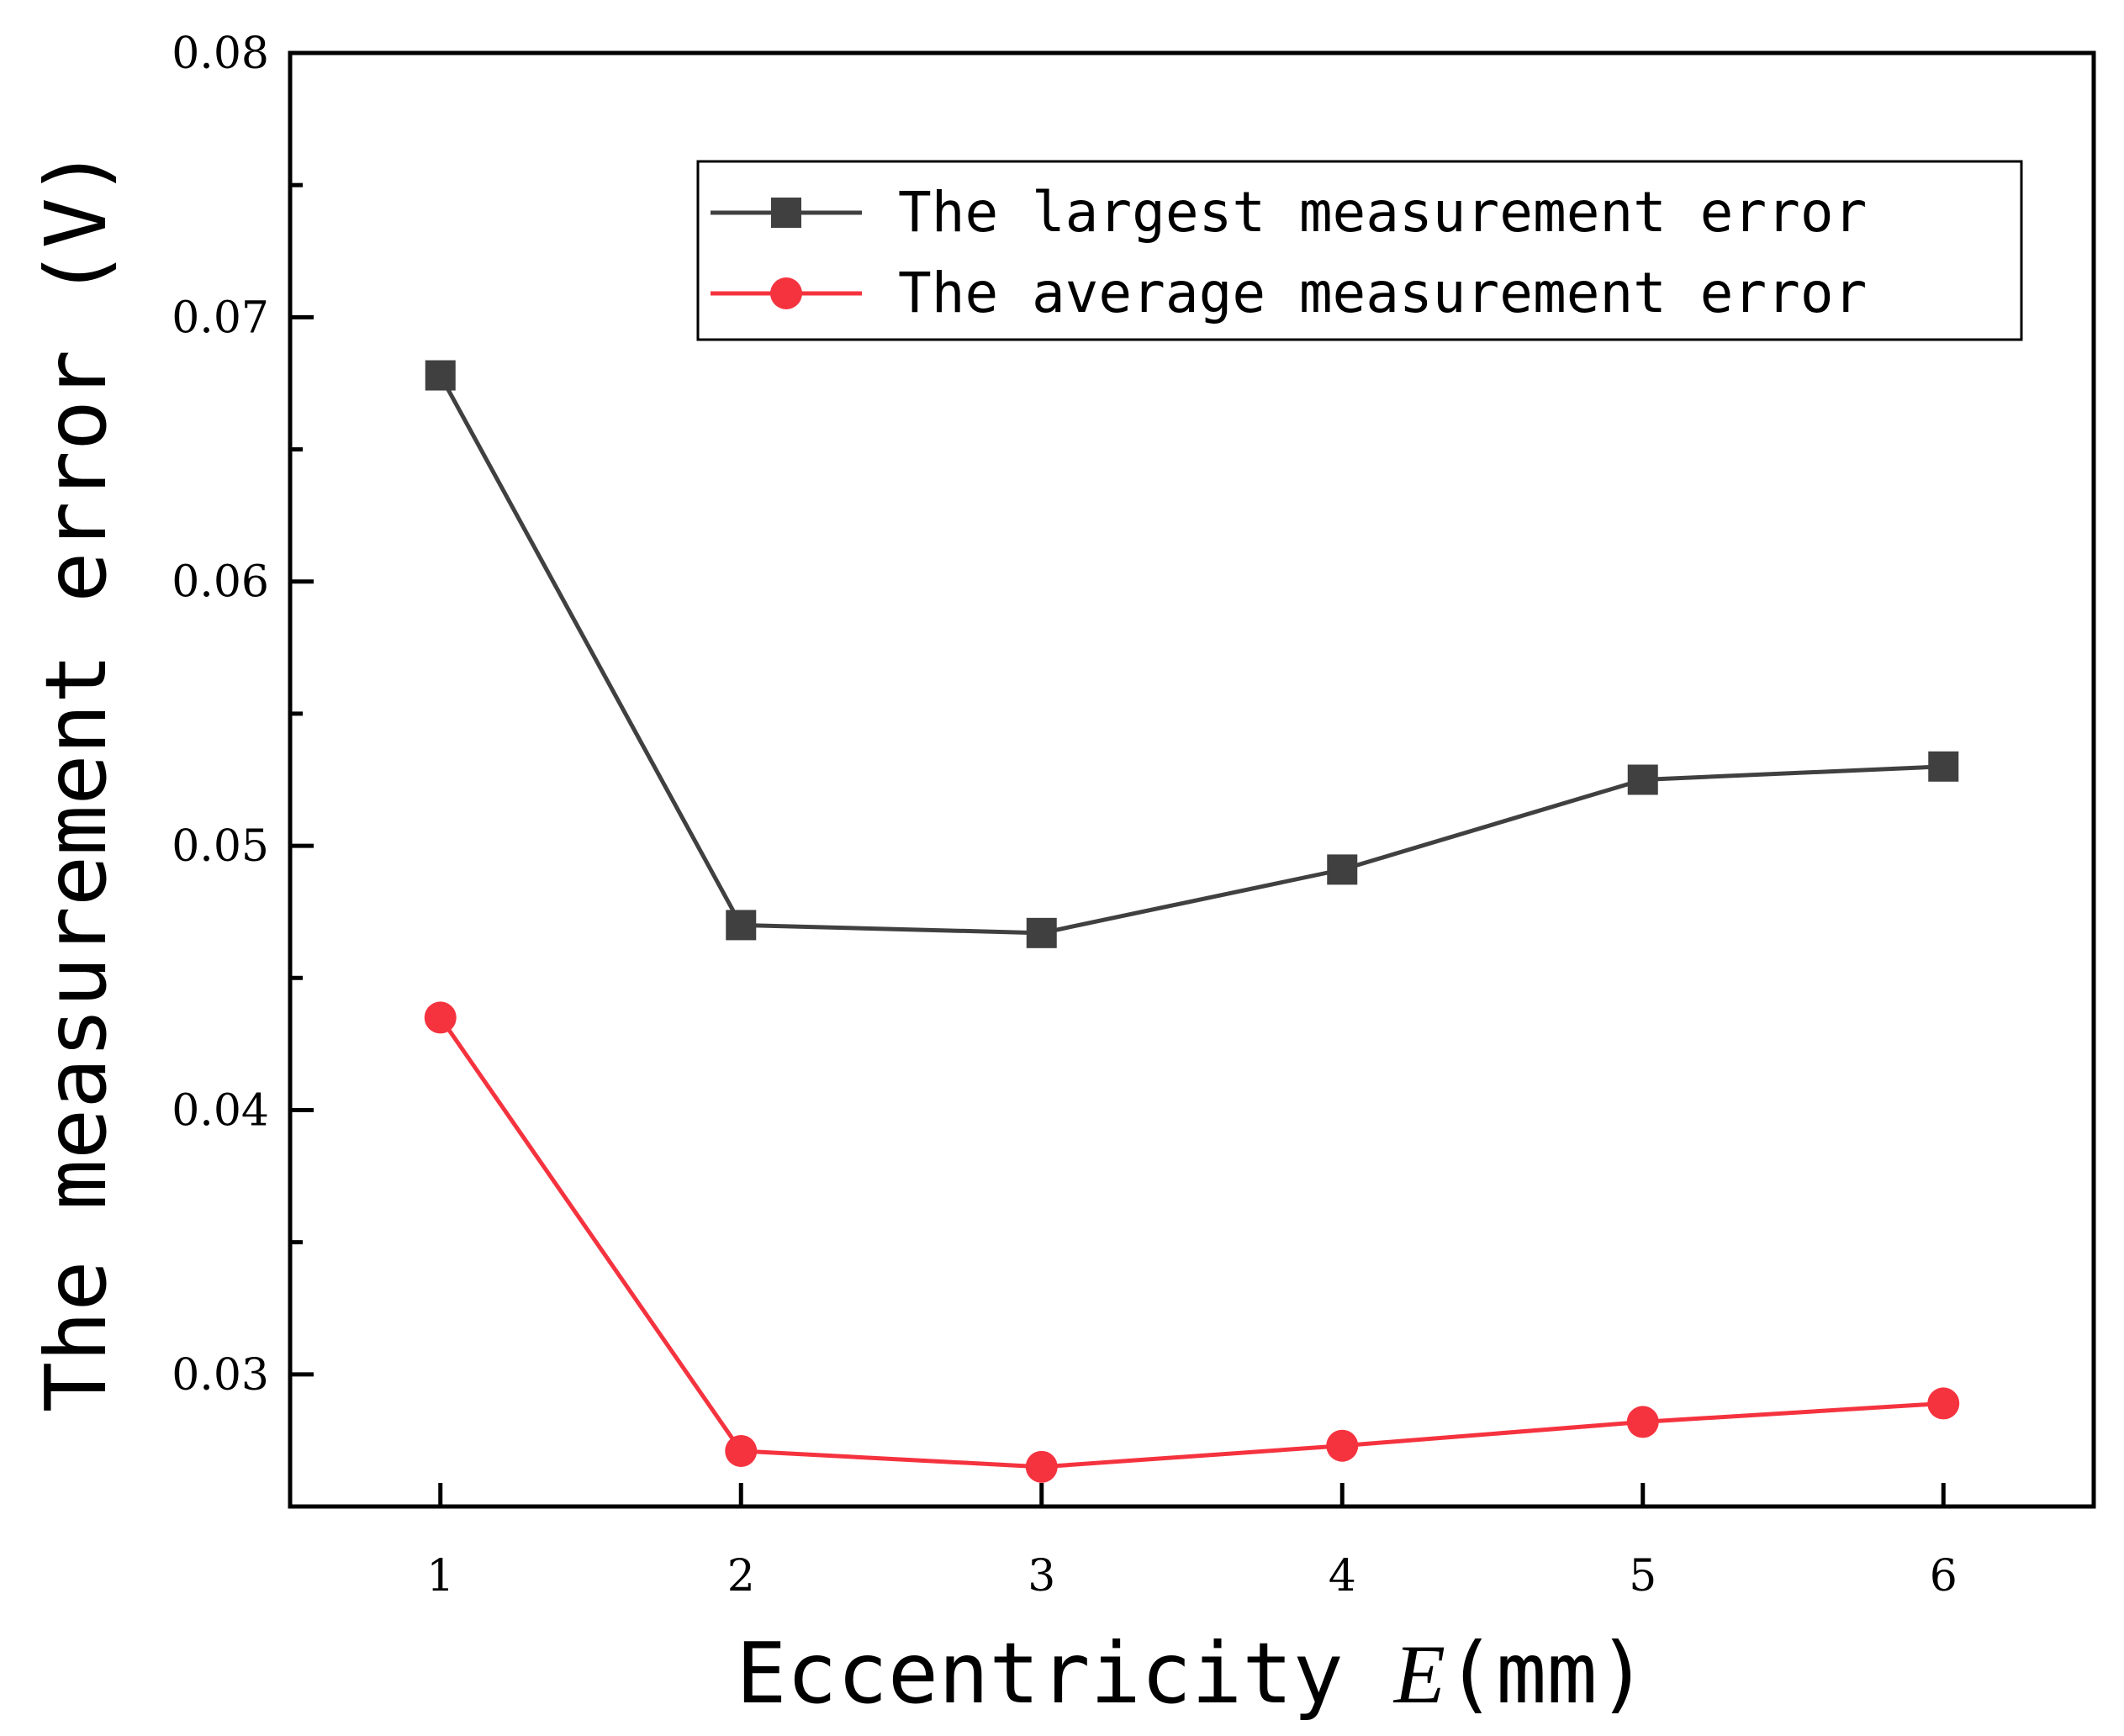  I want to click on x-axis-title: Eccentricity E(mm), so click(1192, 1673).